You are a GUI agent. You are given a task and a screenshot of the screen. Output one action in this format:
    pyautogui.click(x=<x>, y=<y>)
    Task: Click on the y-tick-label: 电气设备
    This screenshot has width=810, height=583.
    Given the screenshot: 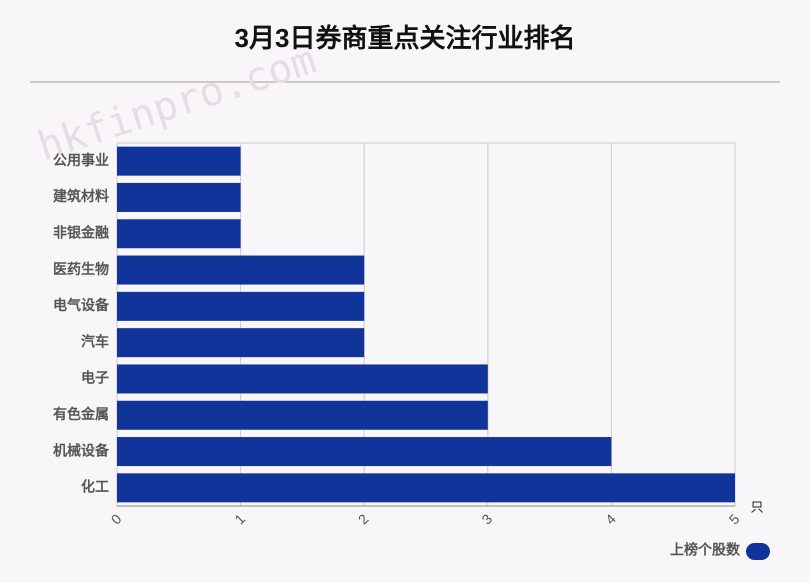 What is the action you would take?
    pyautogui.click(x=81, y=305)
    